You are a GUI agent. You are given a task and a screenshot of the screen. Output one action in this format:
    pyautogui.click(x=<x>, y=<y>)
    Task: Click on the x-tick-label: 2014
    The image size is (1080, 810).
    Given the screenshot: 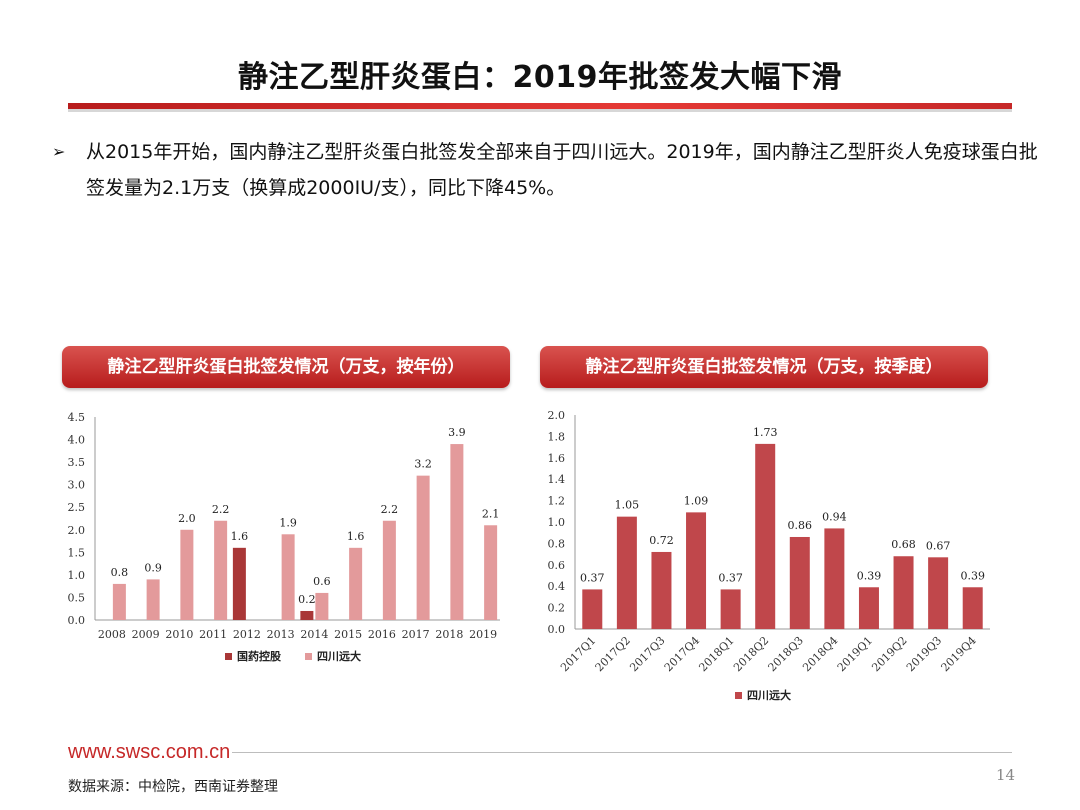 What is the action you would take?
    pyautogui.click(x=314, y=634)
    